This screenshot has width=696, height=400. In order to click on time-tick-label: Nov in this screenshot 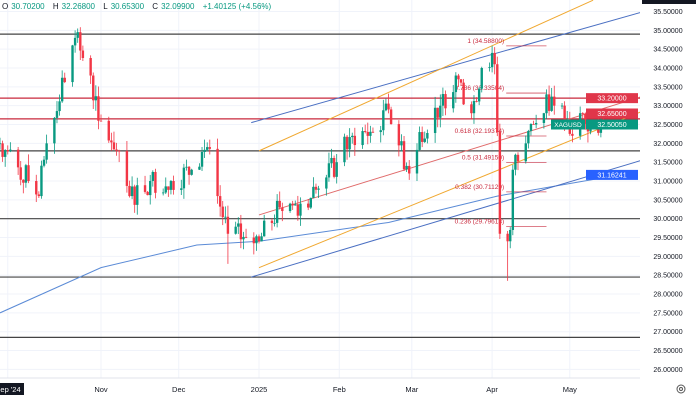, I will do `click(101, 389)`.